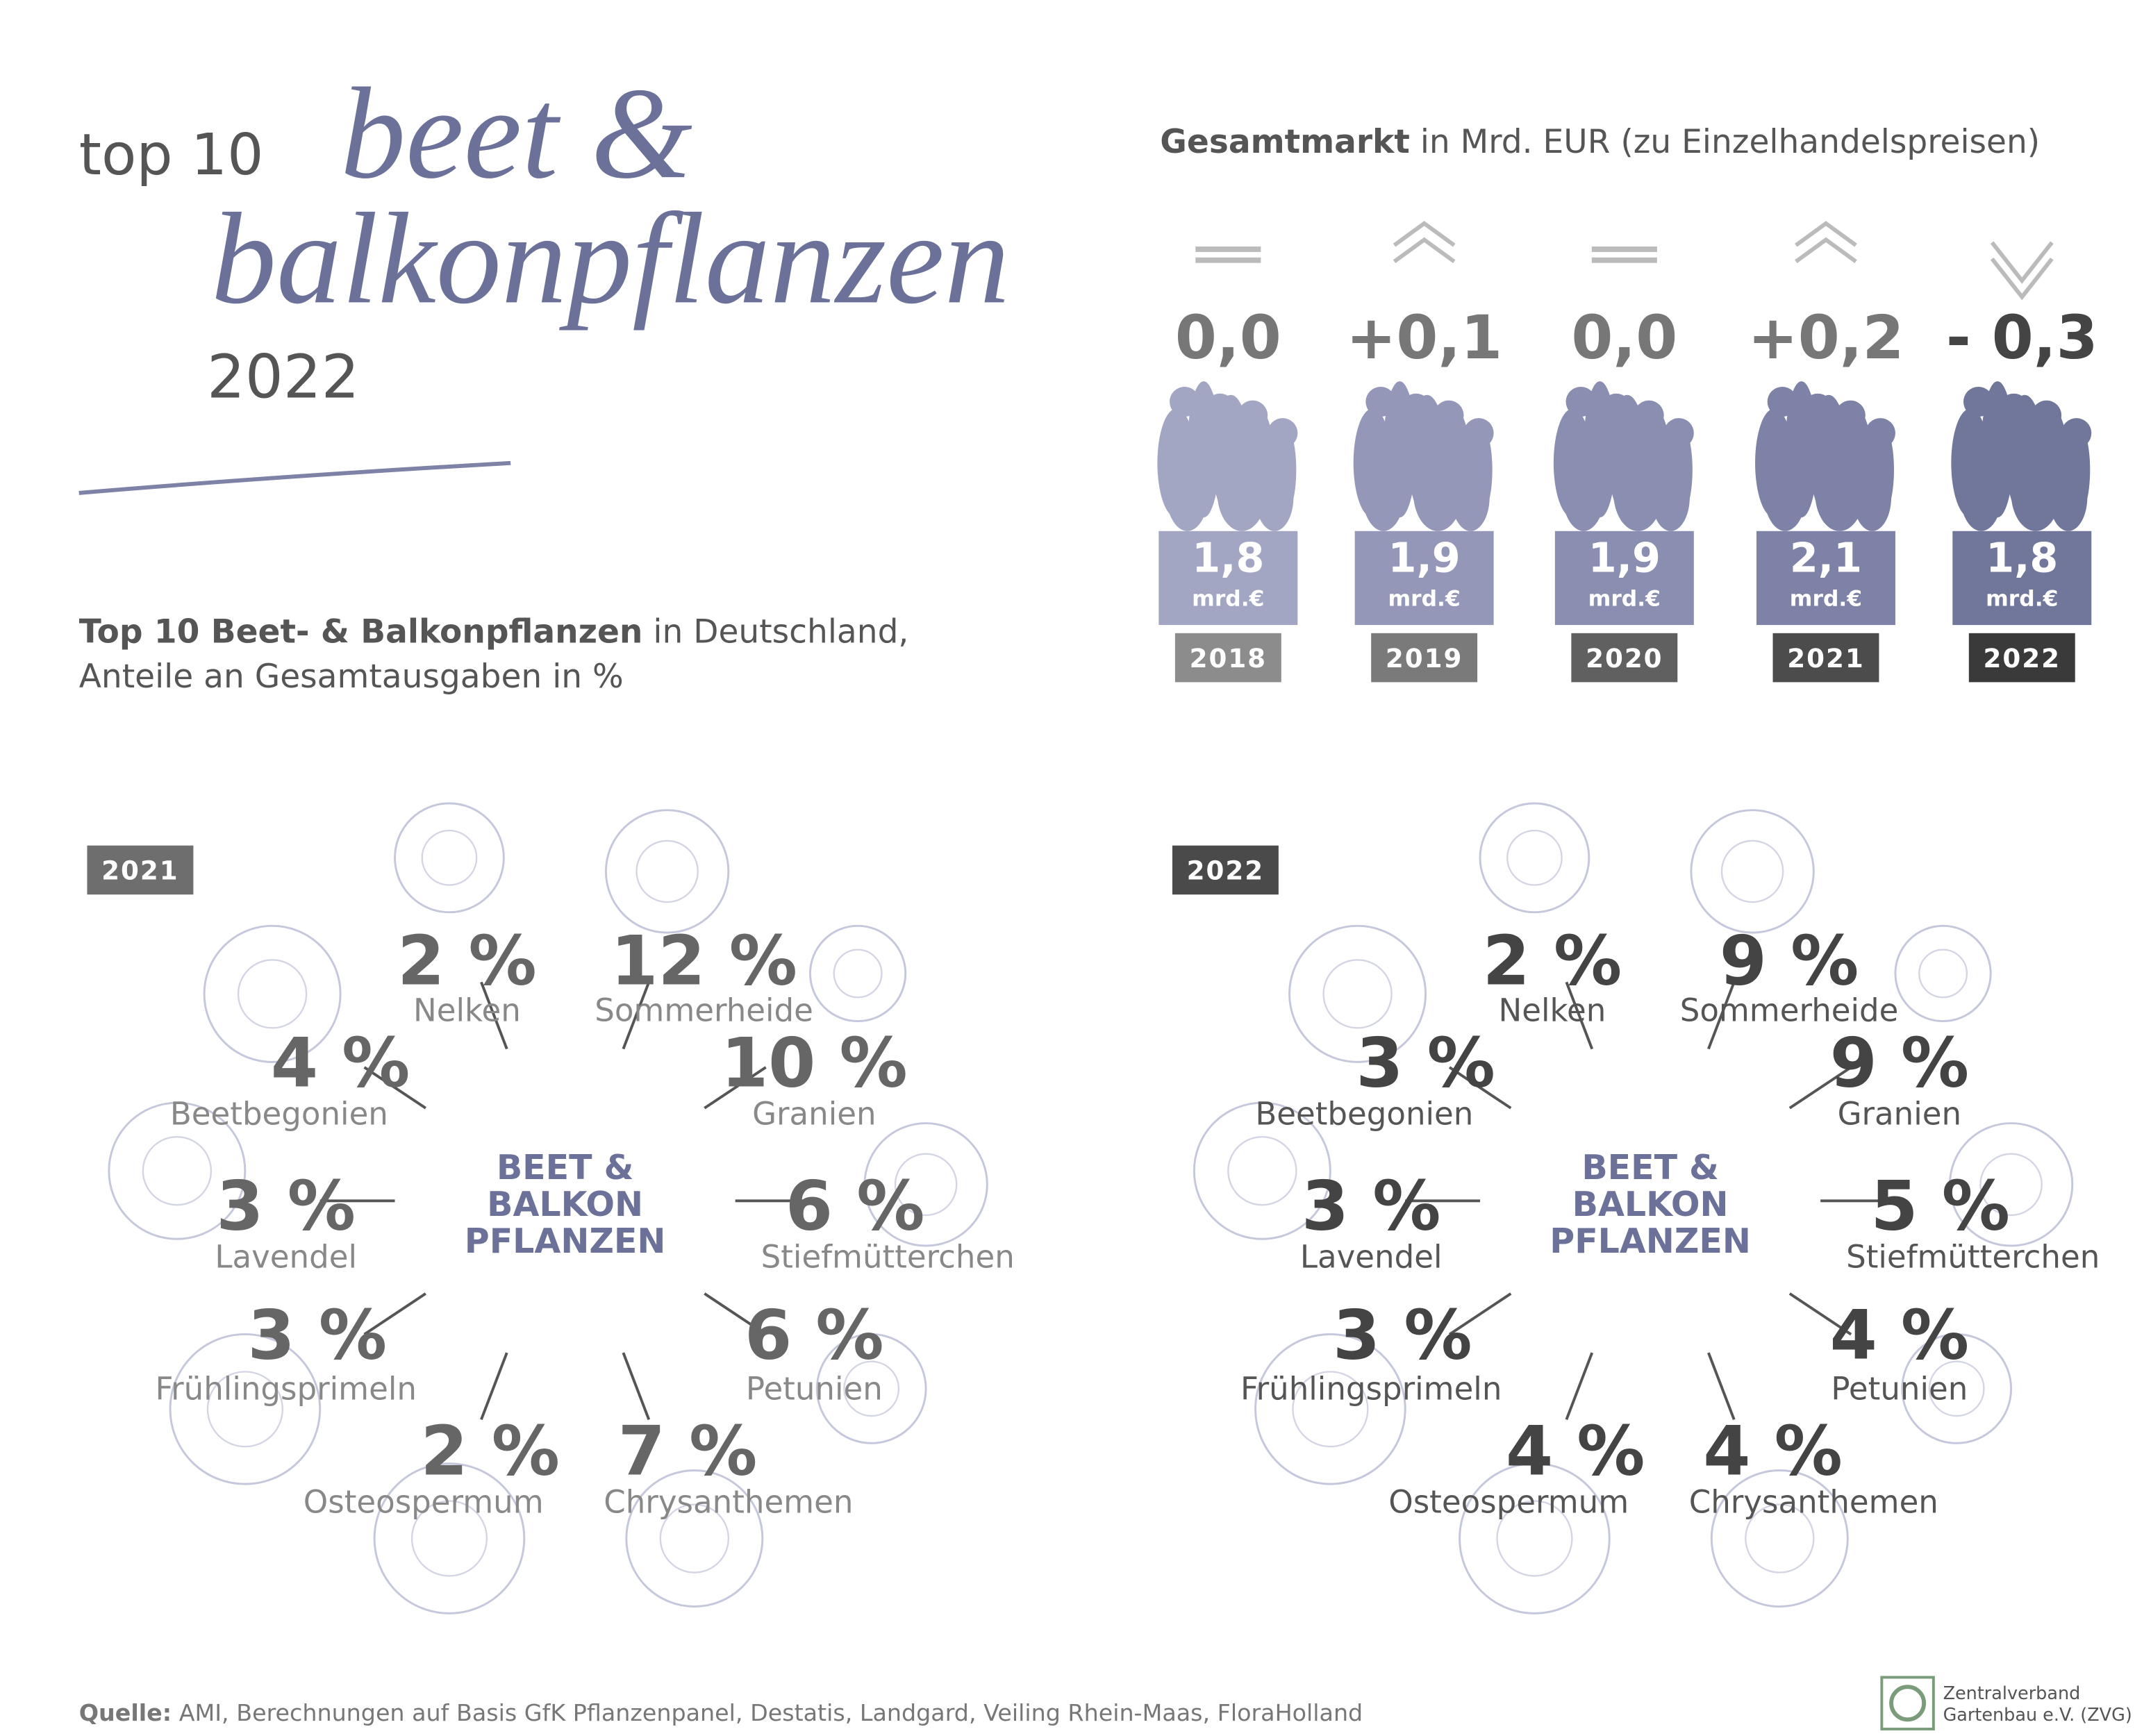 Image resolution: width=2135 pixels, height=1736 pixels. Describe the element at coordinates (1650, 1241) in the screenshot. I see `center-label: PFLANZEN` at that location.